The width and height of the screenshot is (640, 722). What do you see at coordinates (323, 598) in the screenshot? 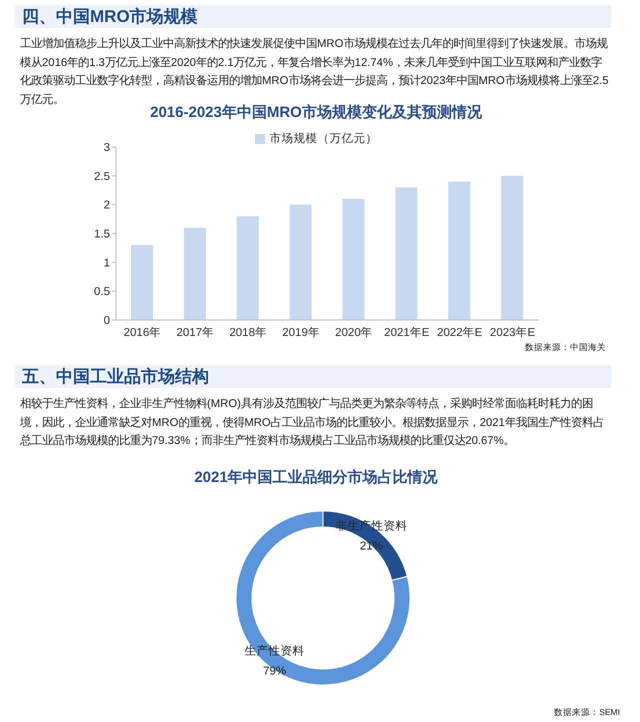
I see `donut-slice` at bounding box center [323, 598].